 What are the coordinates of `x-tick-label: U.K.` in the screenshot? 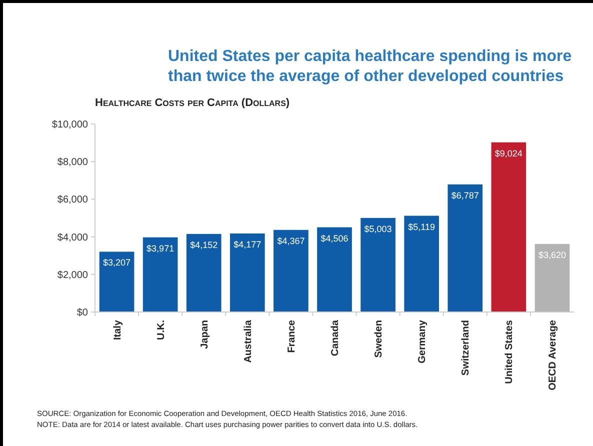 It's located at (161, 330).